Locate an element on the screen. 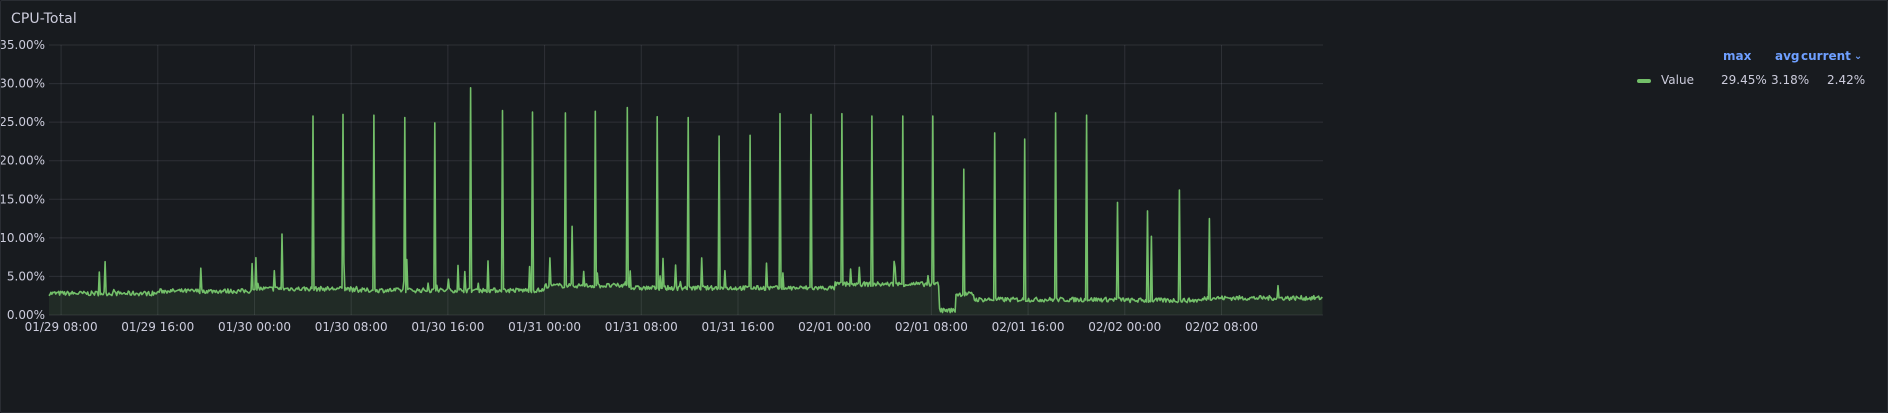  legend-col-current-label: current is located at coordinates (1826, 56).